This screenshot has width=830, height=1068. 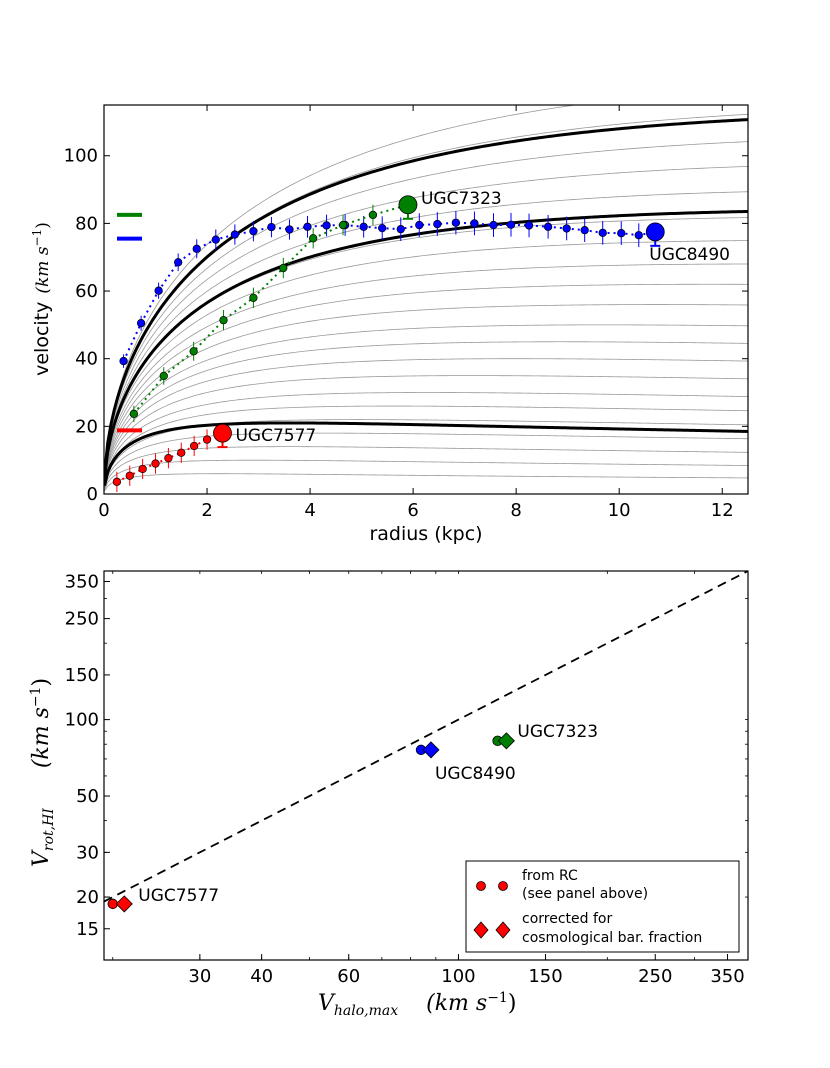 What do you see at coordinates (655, 232) in the screenshot?
I see `end-marker-ugc8490` at bounding box center [655, 232].